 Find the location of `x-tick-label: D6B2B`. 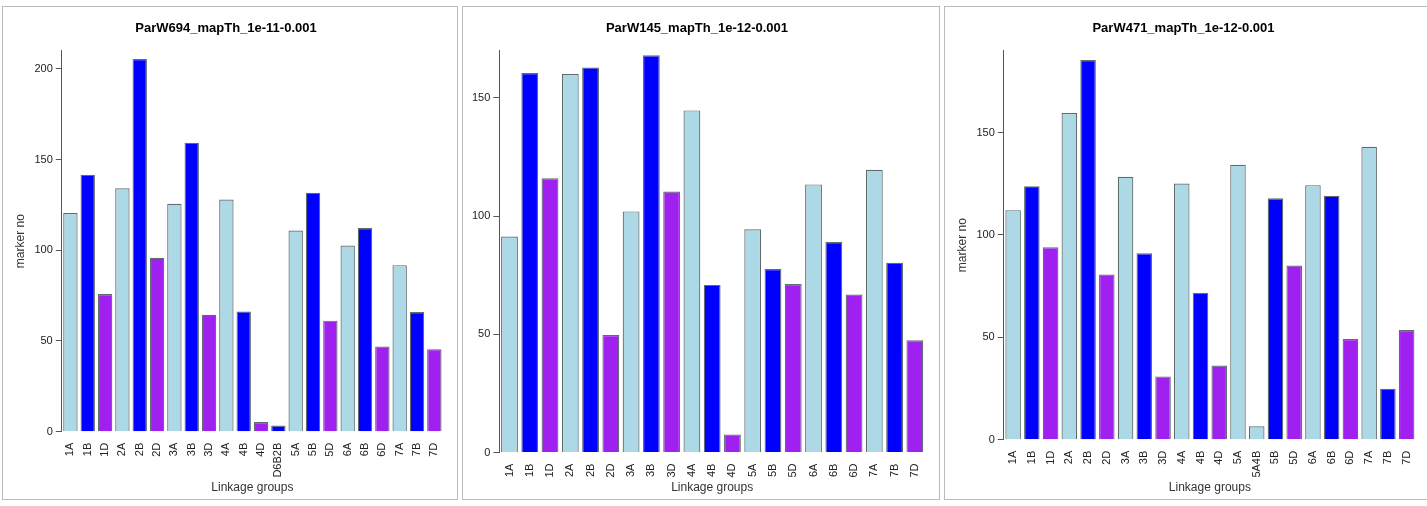

x-tick-label: D6B2B is located at coordinates (277, 460).